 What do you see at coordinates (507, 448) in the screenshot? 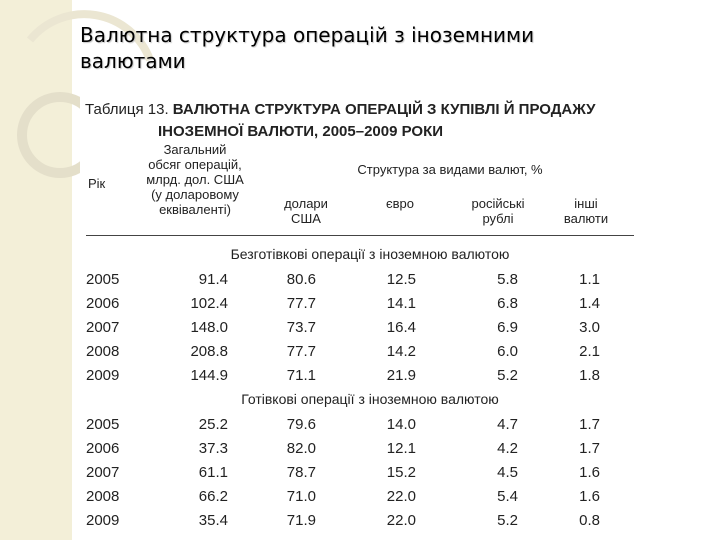
I see `cell-rub: 4.2` at bounding box center [507, 448].